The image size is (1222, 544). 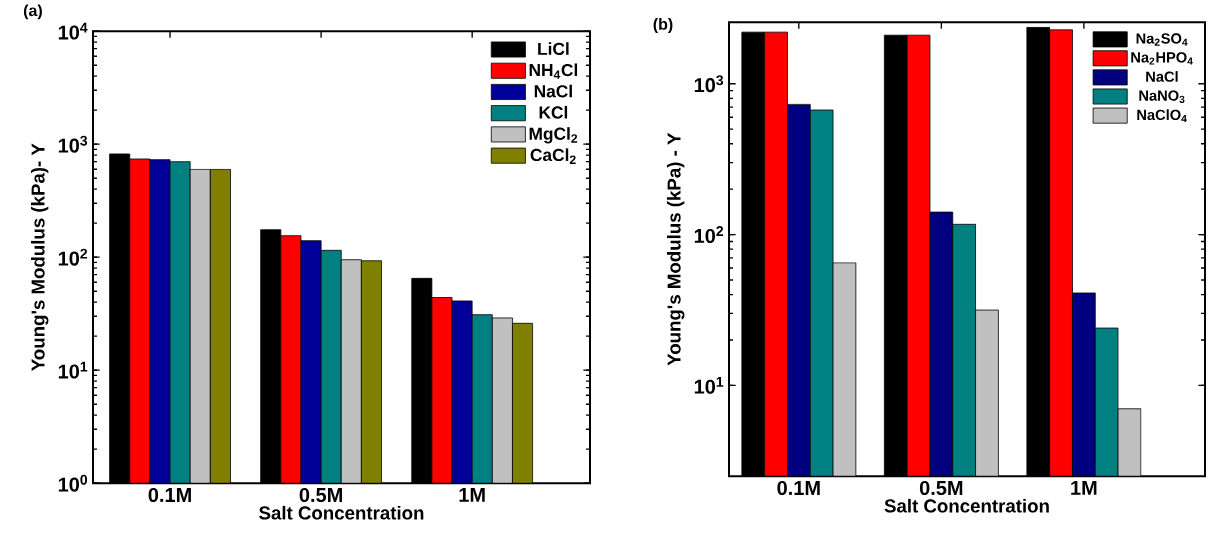 I want to click on legend-label: MgCl$_{2}$, so click(x=553, y=135).